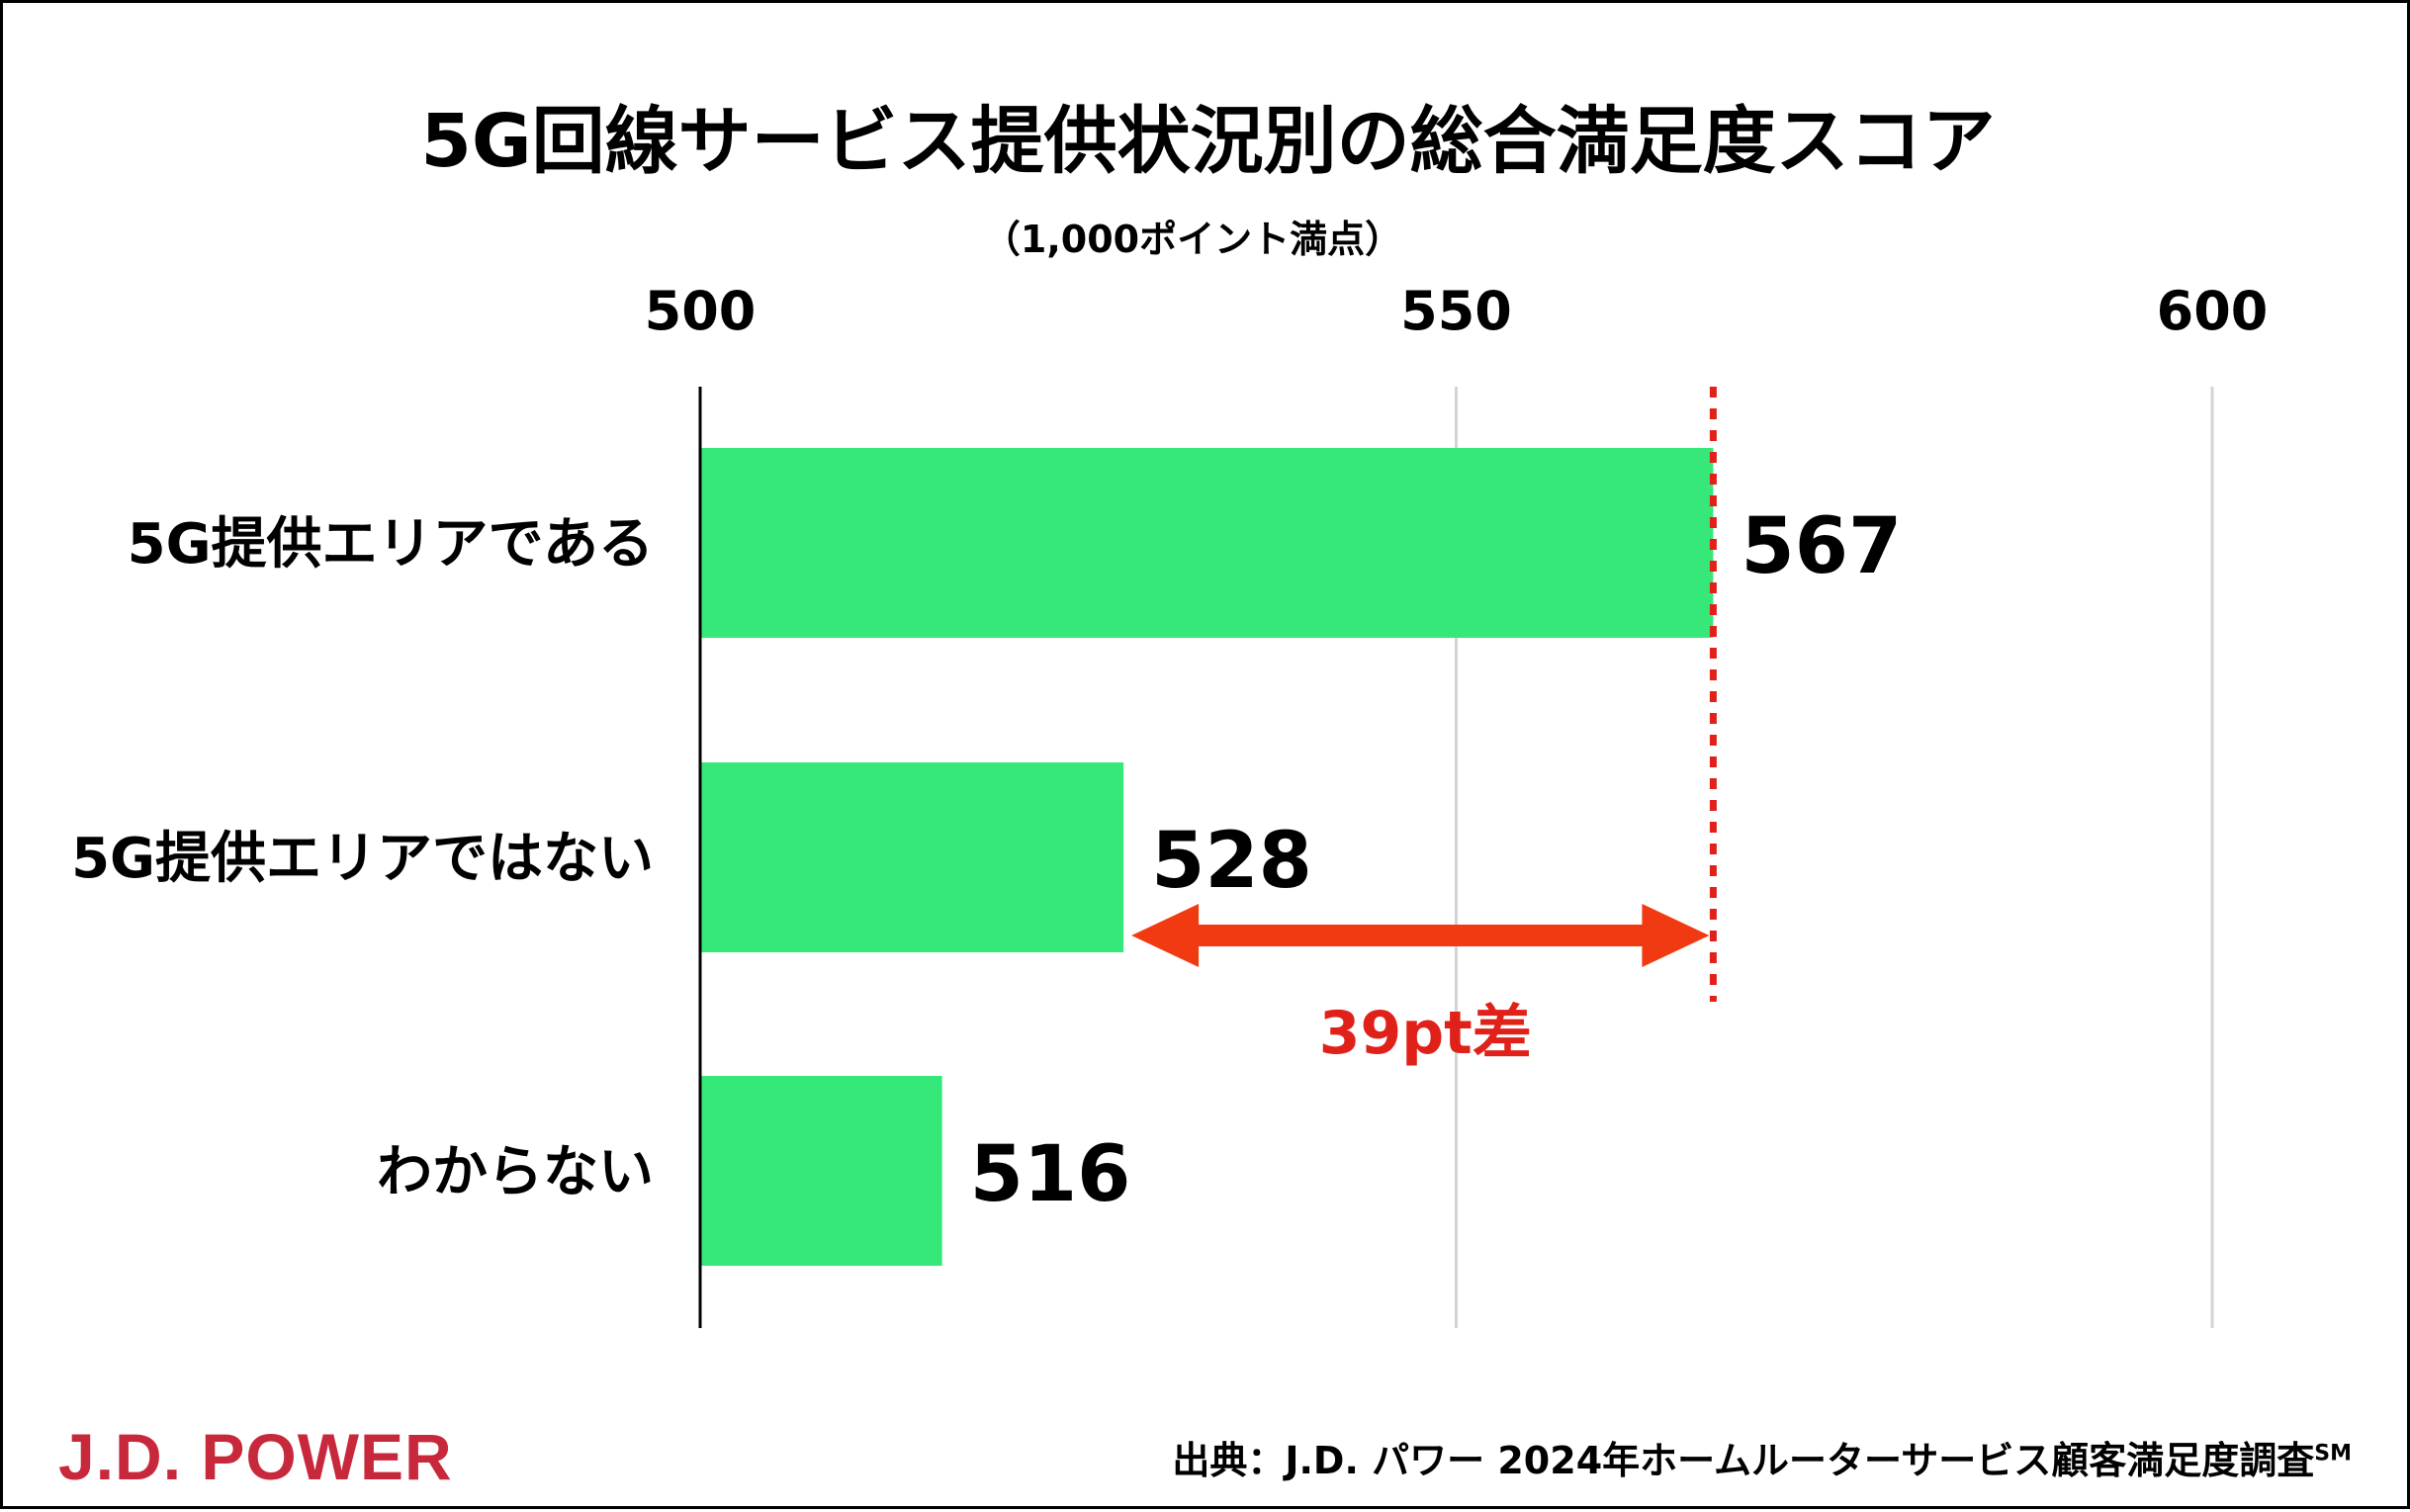 The width and height of the screenshot is (2410, 1512). Describe the element at coordinates (1821, 547) in the screenshot. I see `value-label-1: 567` at that location.